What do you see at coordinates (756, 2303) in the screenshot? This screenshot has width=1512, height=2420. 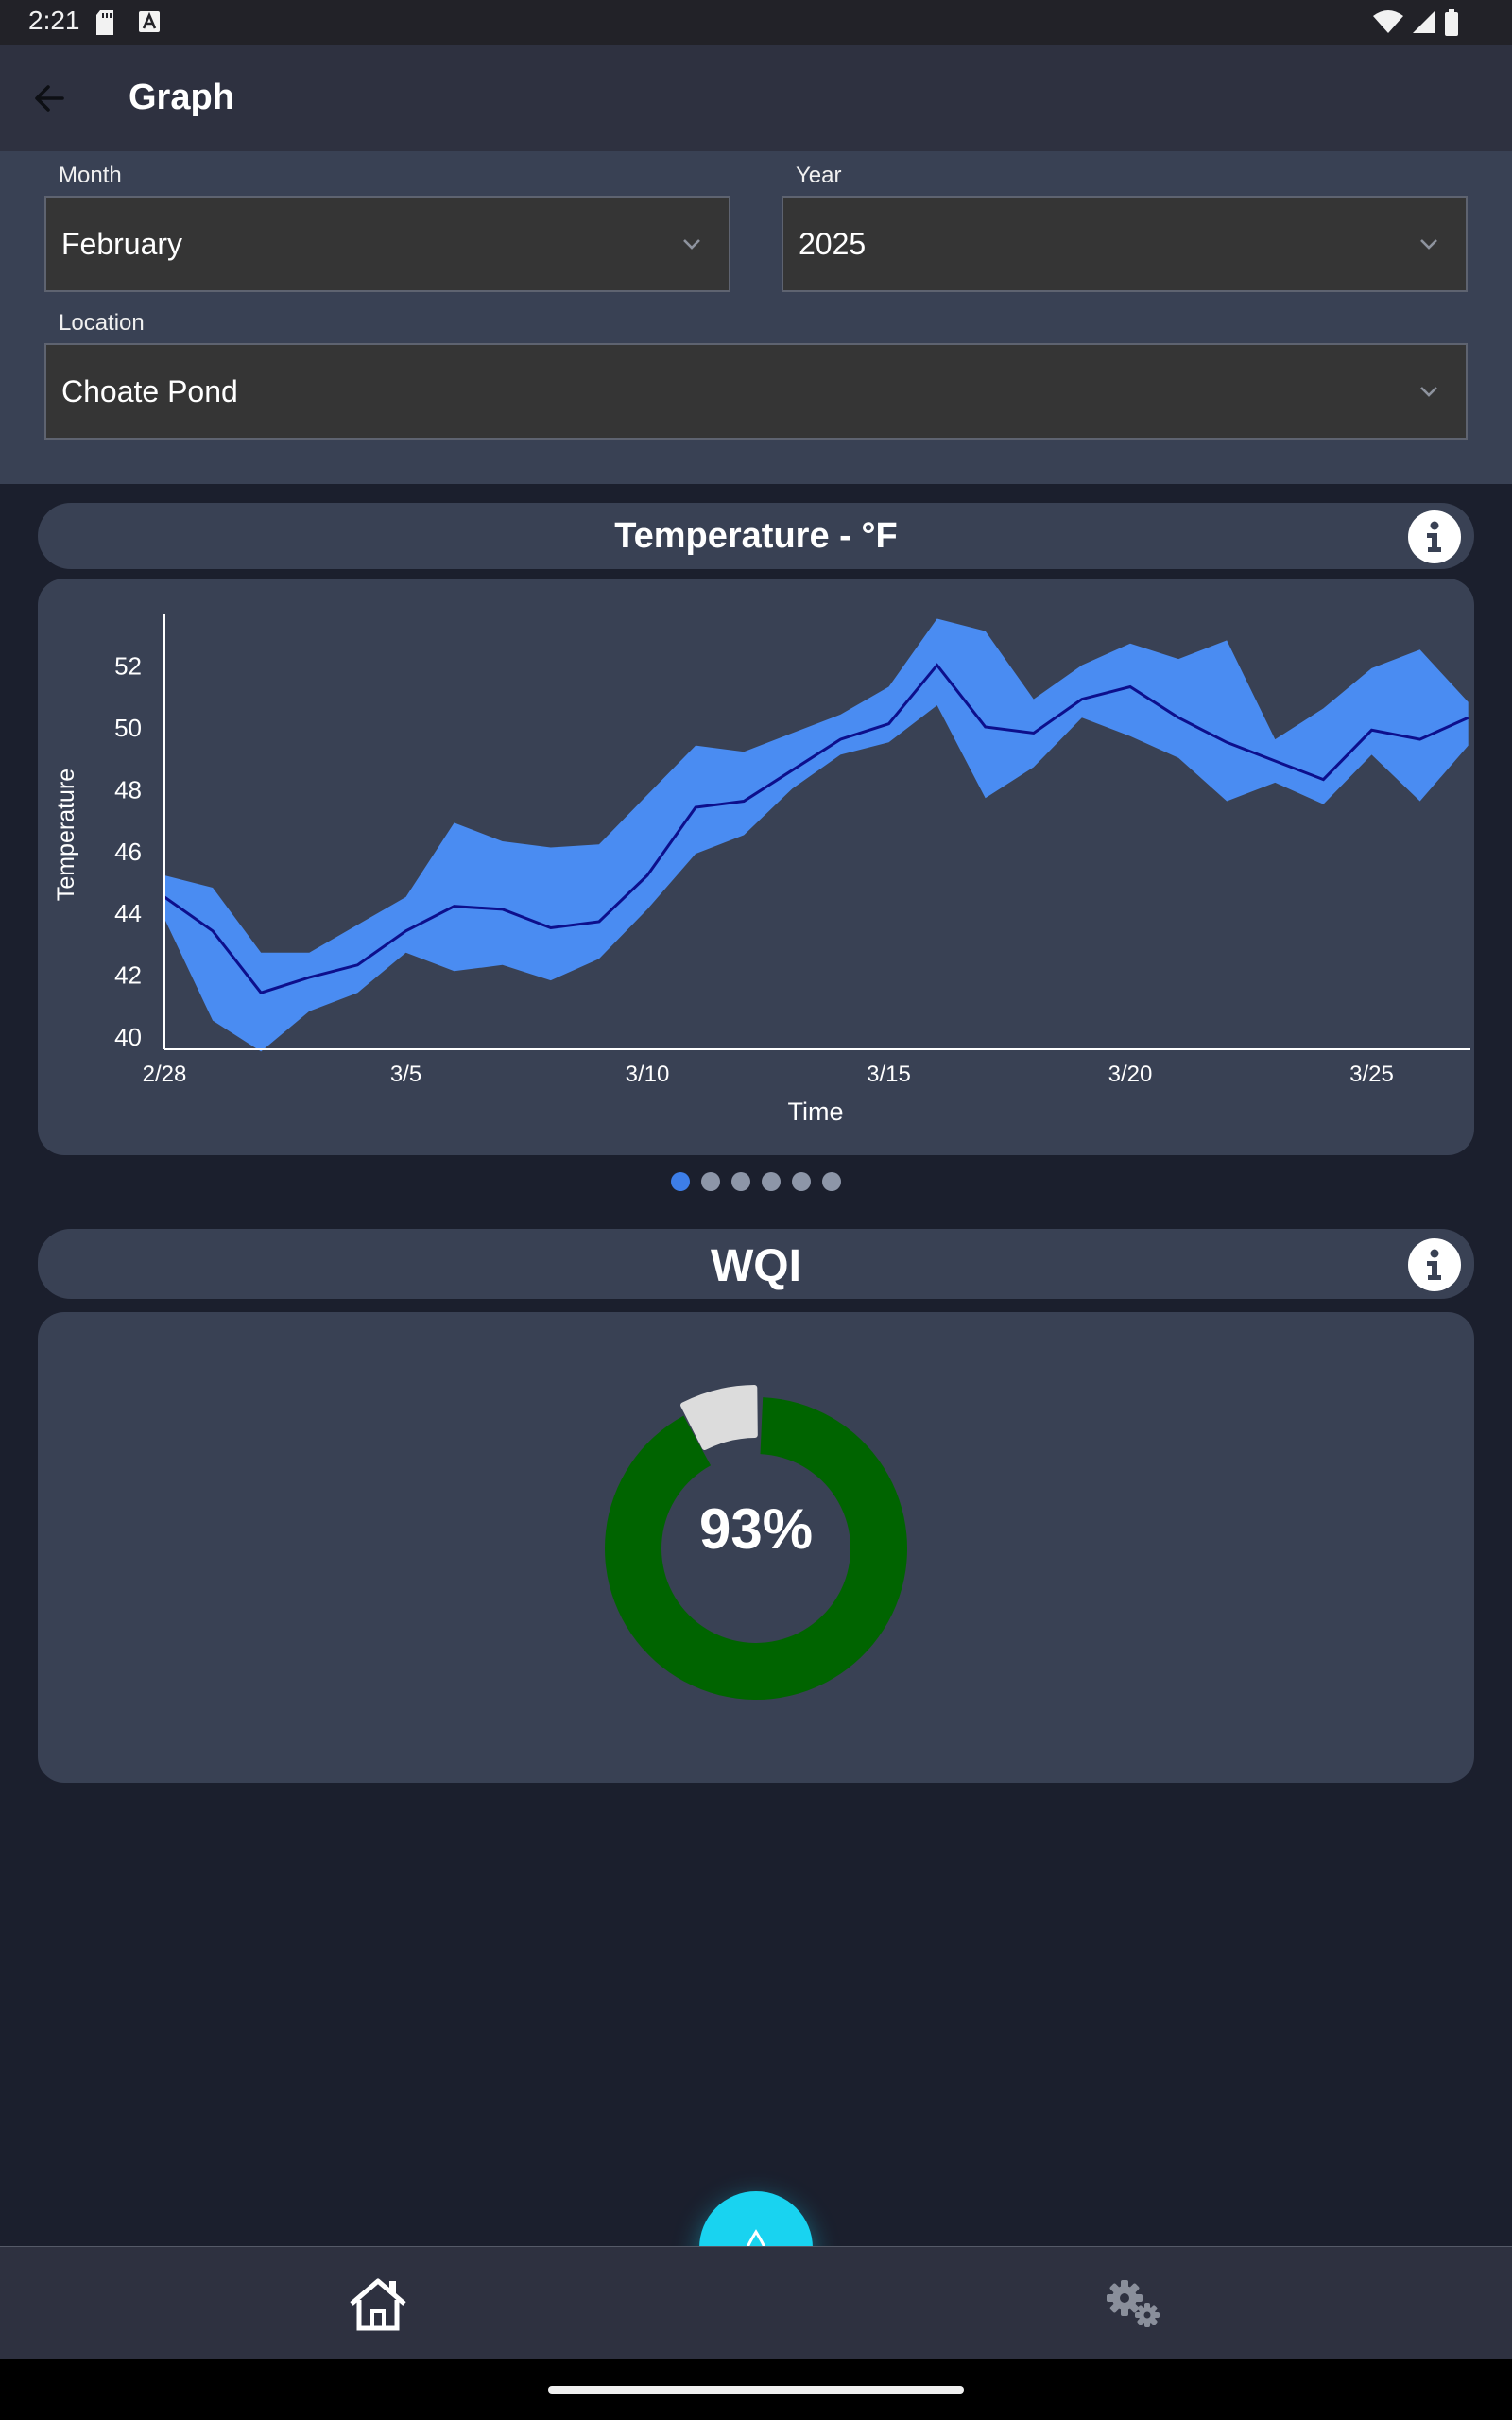 I see `bottom-nav` at bounding box center [756, 2303].